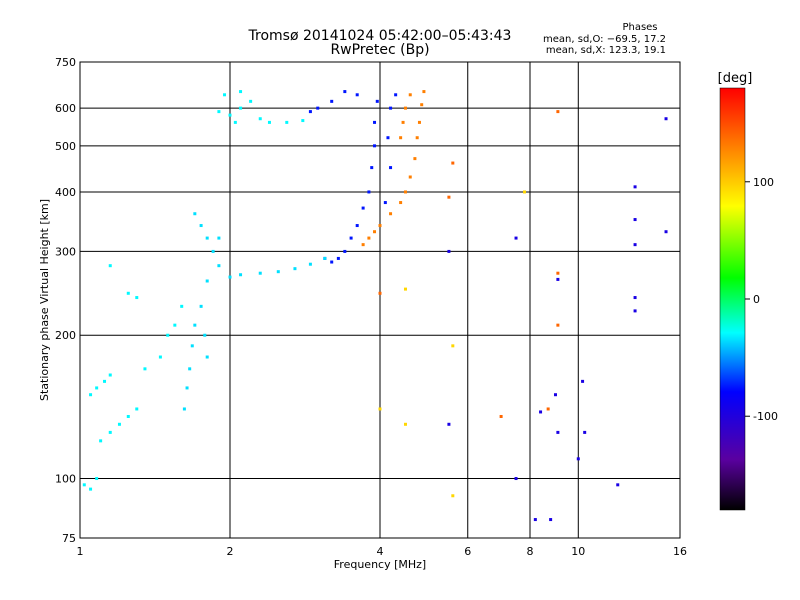 This screenshot has height=600, width=800. I want to click on chart-title: Tromsø 20141024 05:42:00–05:43:43, so click(380, 36).